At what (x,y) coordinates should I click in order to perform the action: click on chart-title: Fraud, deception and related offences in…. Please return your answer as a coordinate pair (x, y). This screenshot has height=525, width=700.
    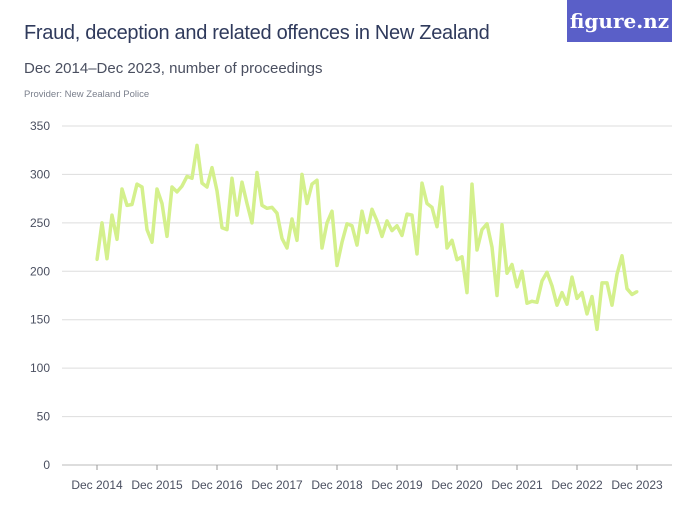
    Looking at the image, I should click on (257, 33).